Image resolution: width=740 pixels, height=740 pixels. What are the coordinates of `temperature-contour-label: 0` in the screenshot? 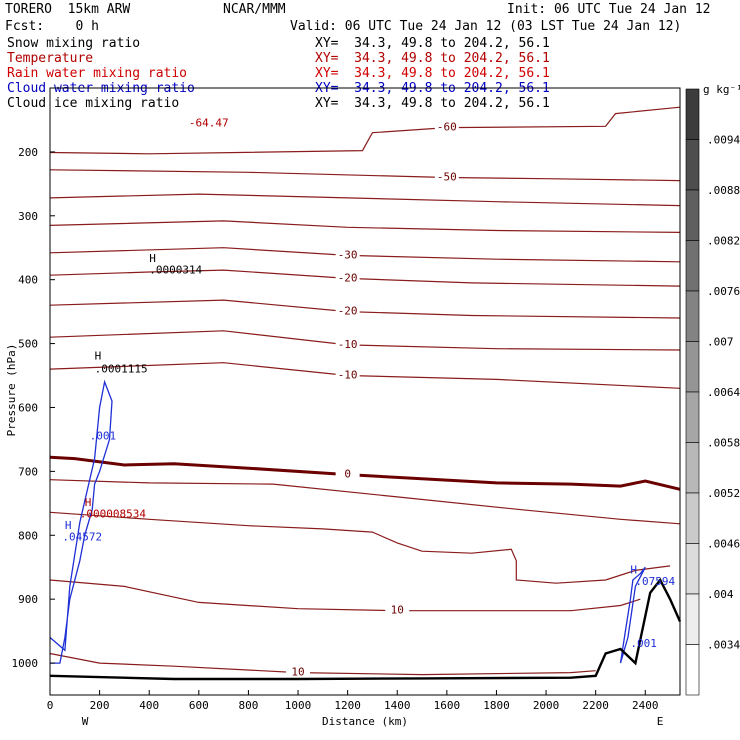 It's located at (347, 474).